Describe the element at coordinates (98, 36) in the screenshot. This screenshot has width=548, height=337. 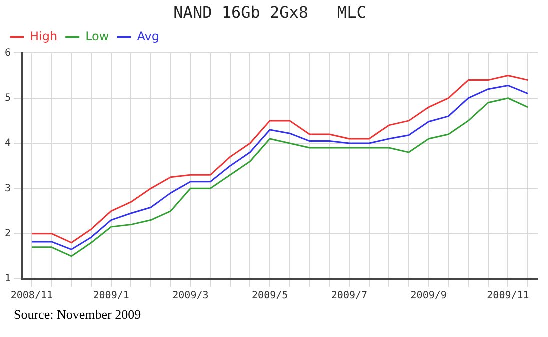
I see `legend-label: Low` at that location.